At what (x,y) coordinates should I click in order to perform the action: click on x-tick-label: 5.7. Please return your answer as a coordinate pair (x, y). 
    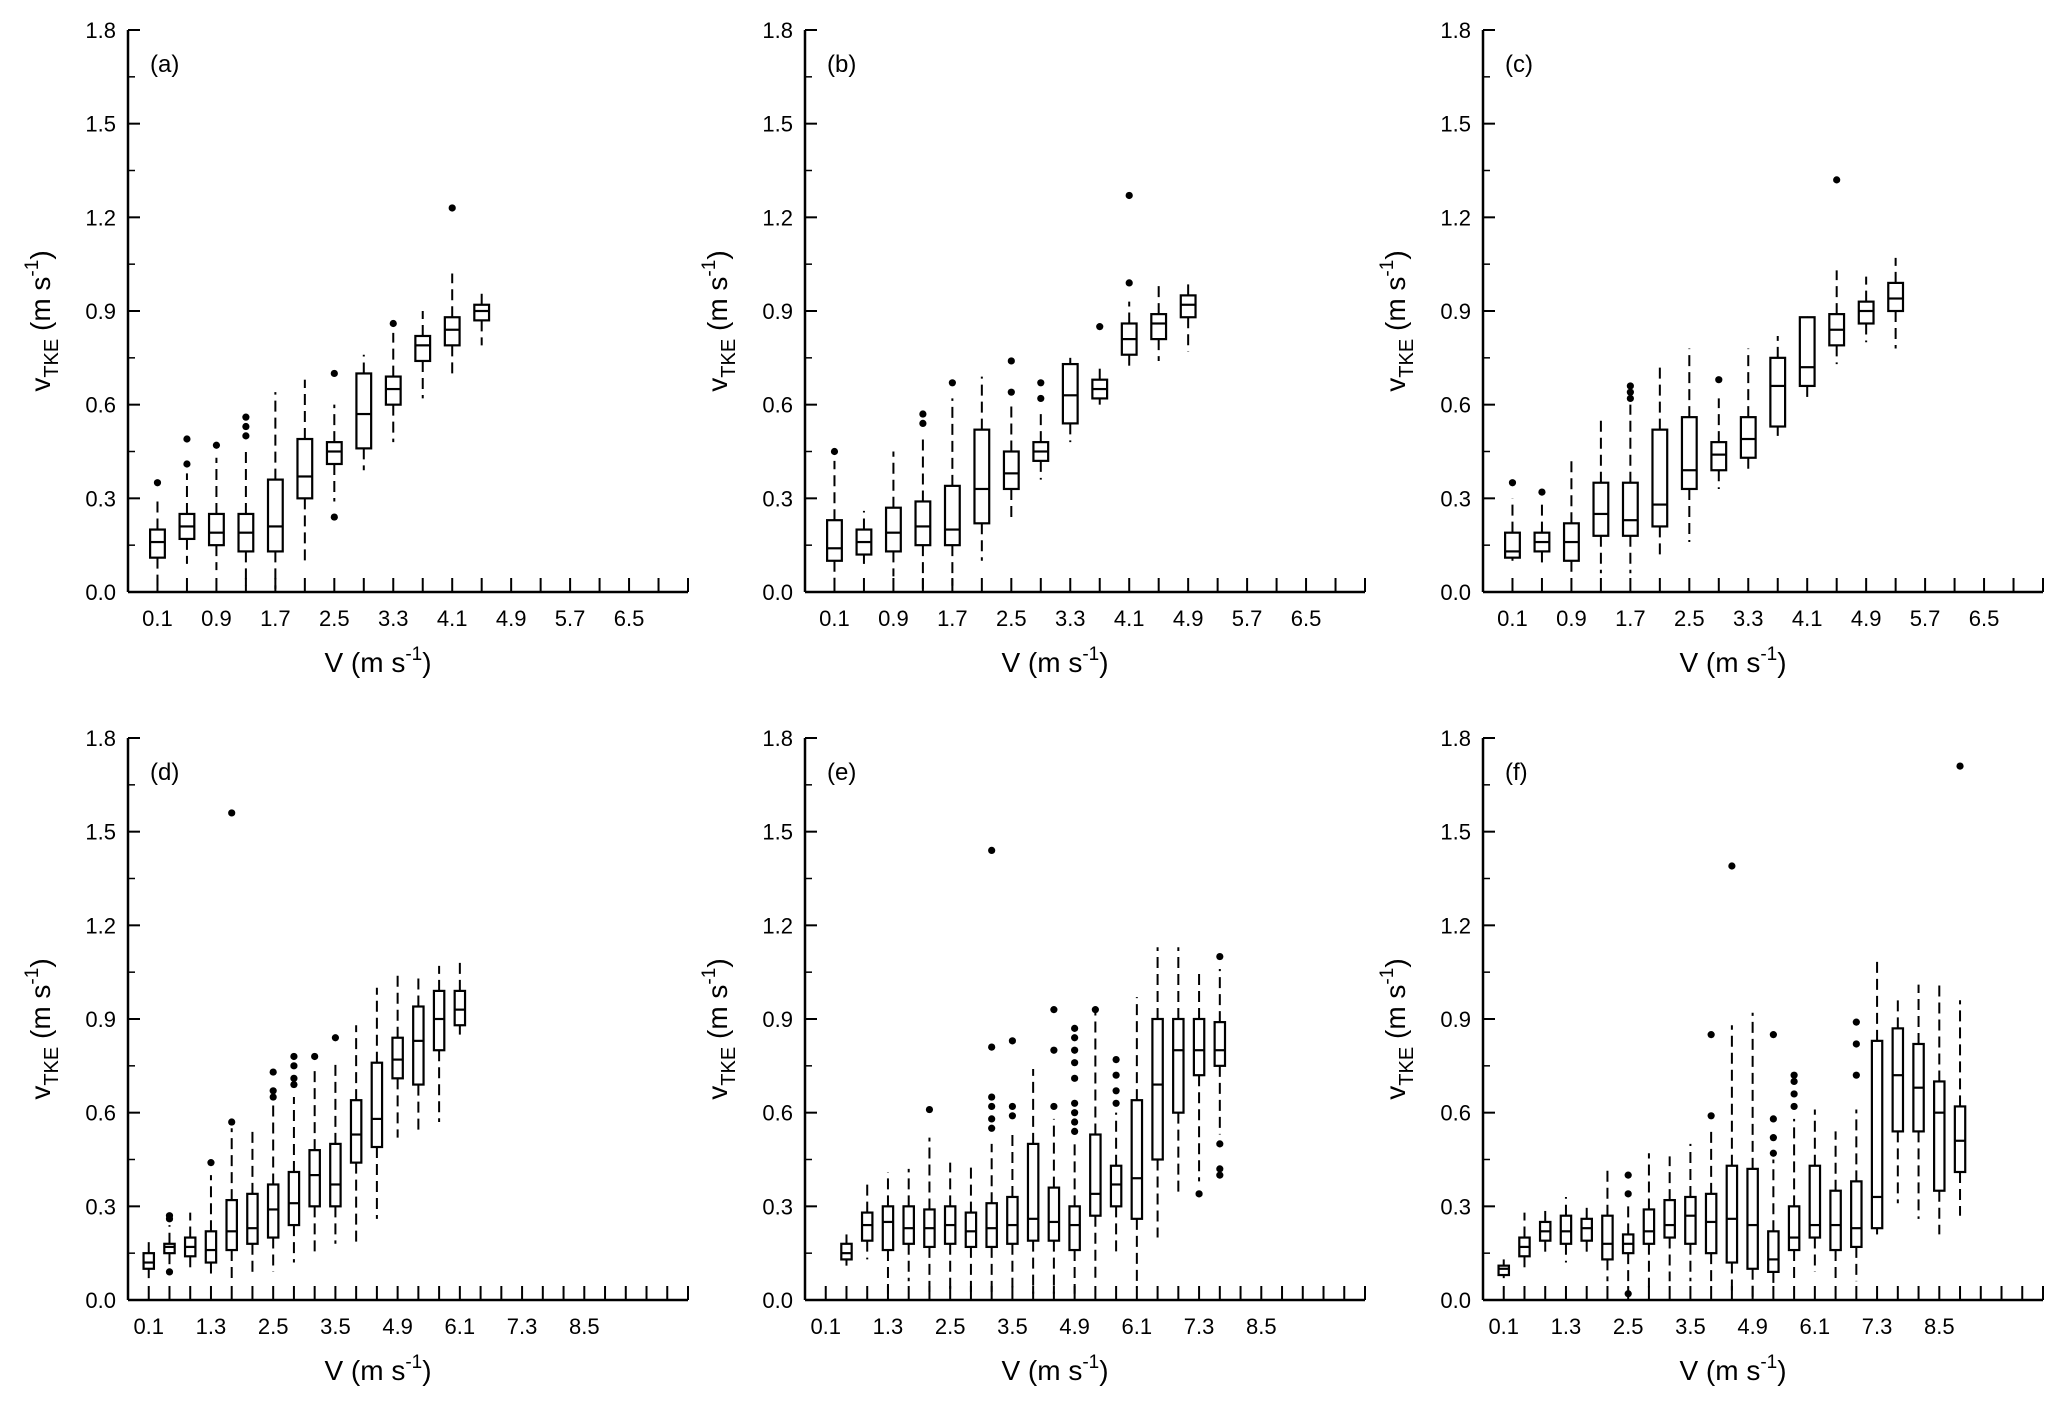
    Looking at the image, I should click on (570, 618).